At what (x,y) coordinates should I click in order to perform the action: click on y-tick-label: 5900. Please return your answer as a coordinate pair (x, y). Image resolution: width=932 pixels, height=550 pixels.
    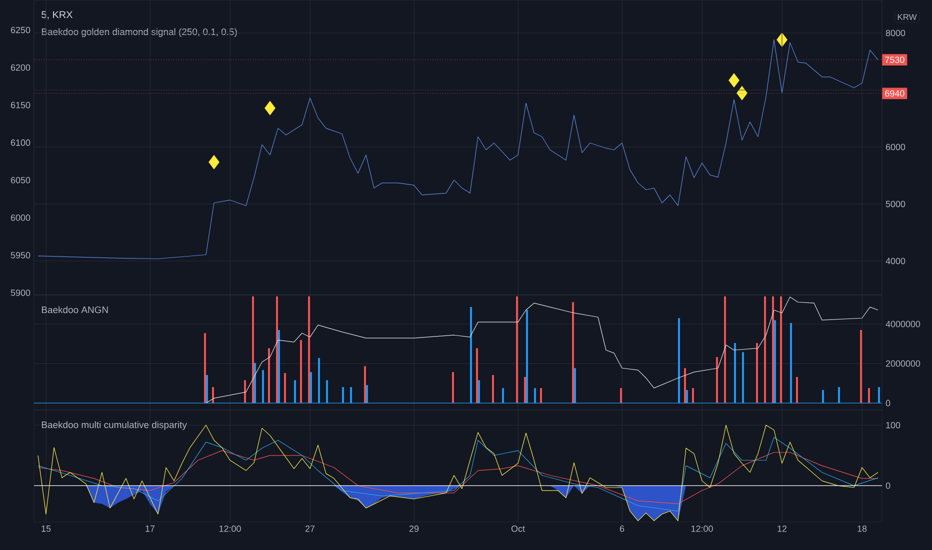
    Looking at the image, I should click on (20, 293).